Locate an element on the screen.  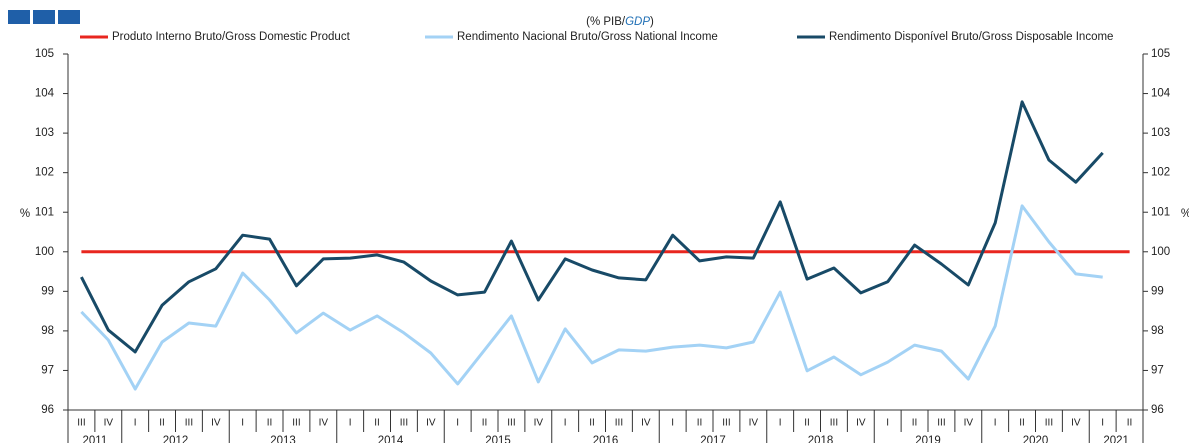
y-tick-label: 105 is located at coordinates (44, 54).